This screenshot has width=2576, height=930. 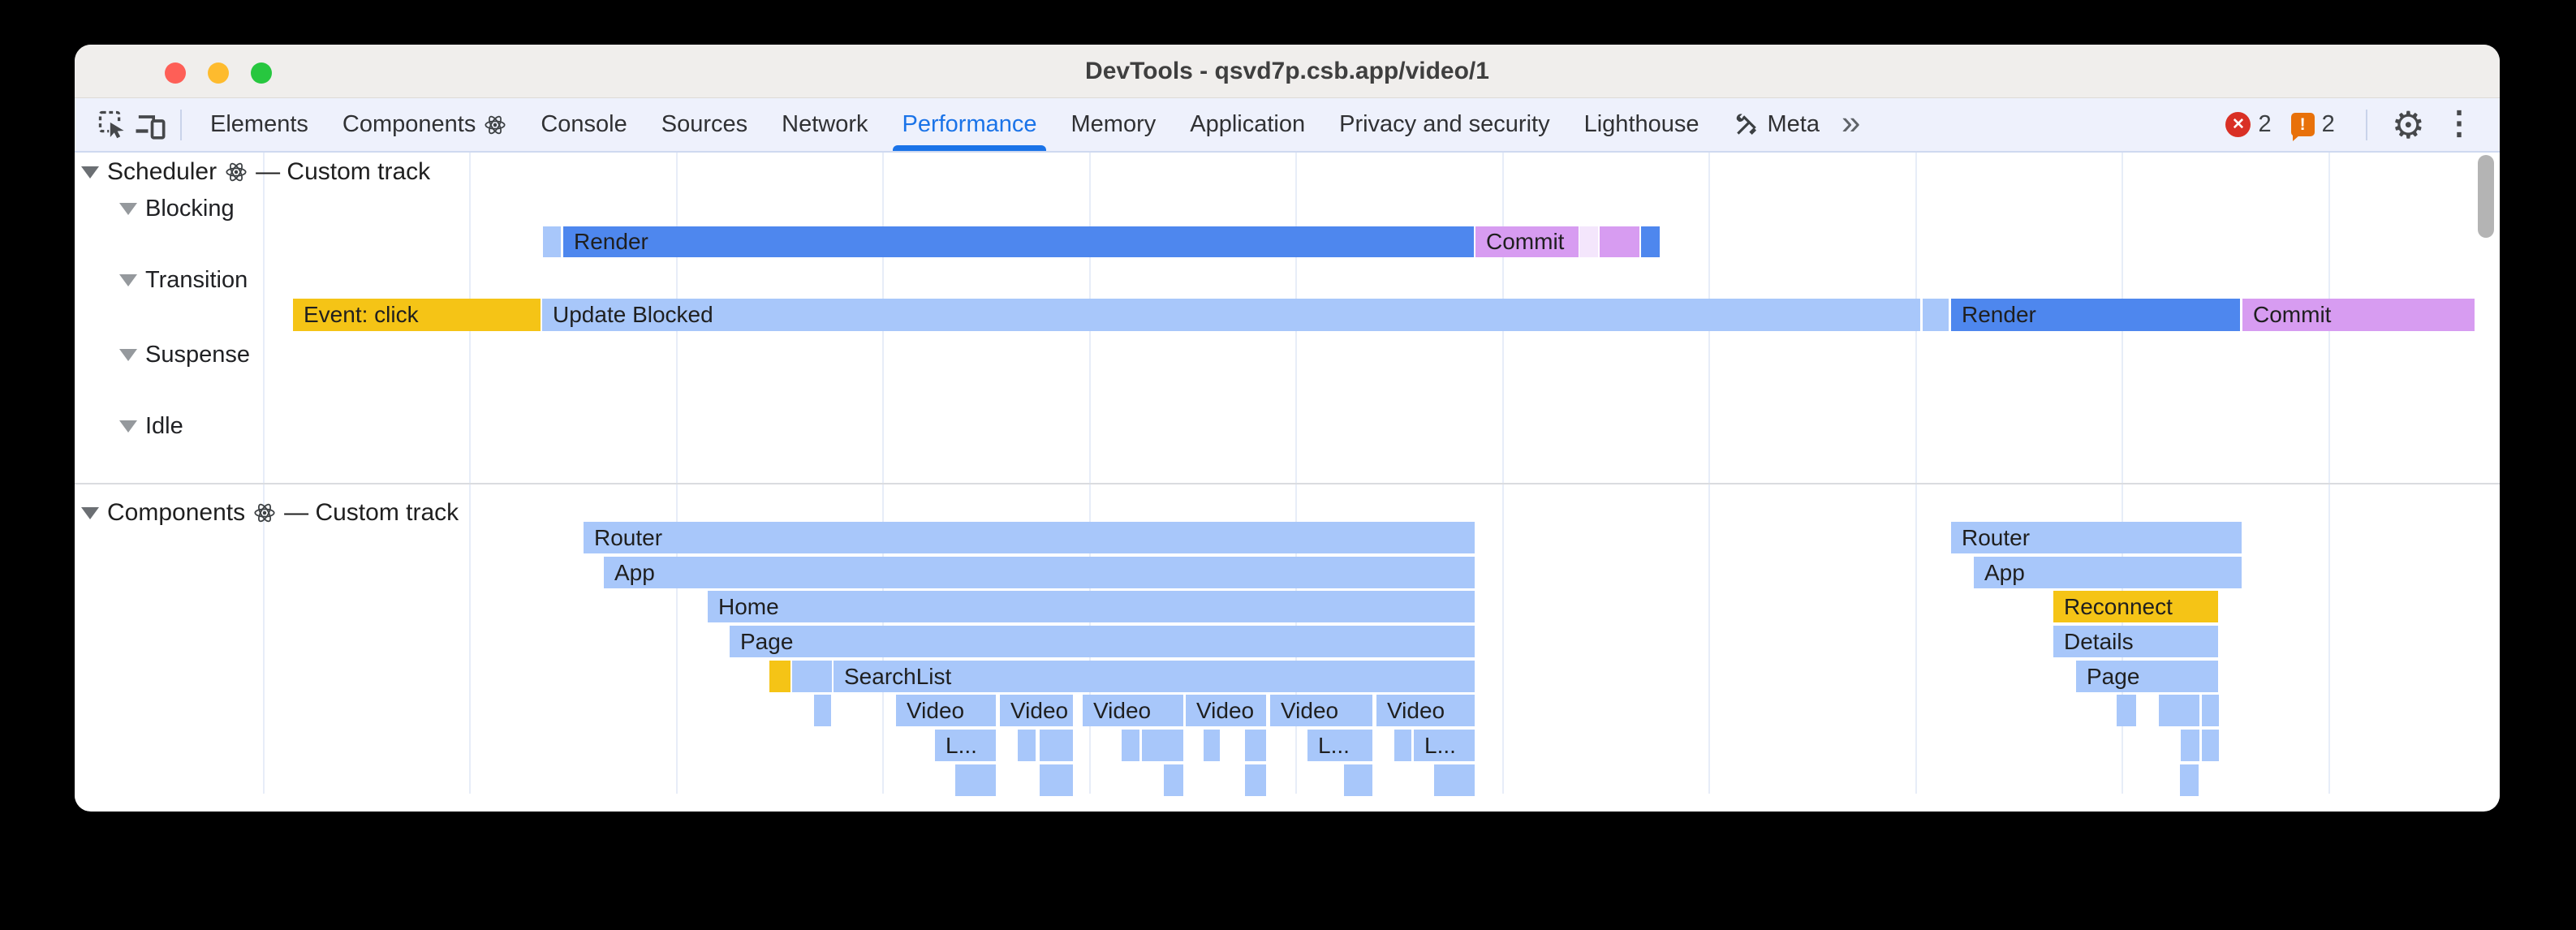 I want to click on tab-lighthouse: Lighthouse, so click(x=1642, y=124).